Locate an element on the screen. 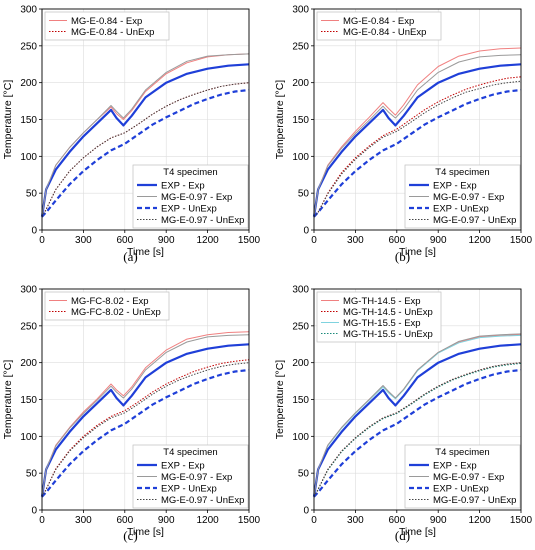 This screenshot has height=550, width=535. series-line-mg-fc-8-02-unexp is located at coordinates (145, 428).